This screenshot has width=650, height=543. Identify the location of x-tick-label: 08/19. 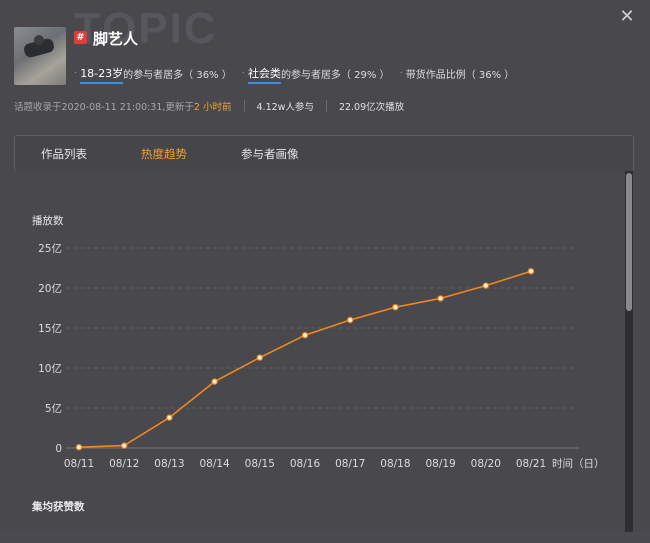
(440, 464).